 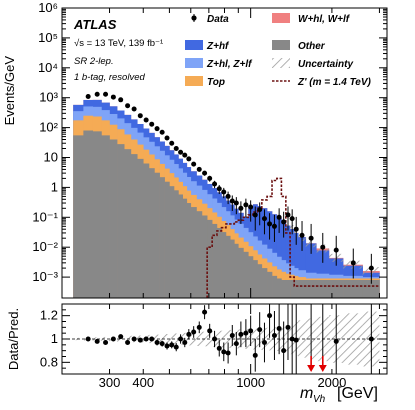 What do you see at coordinates (194, 81) in the screenshot?
I see `top-swatch` at bounding box center [194, 81].